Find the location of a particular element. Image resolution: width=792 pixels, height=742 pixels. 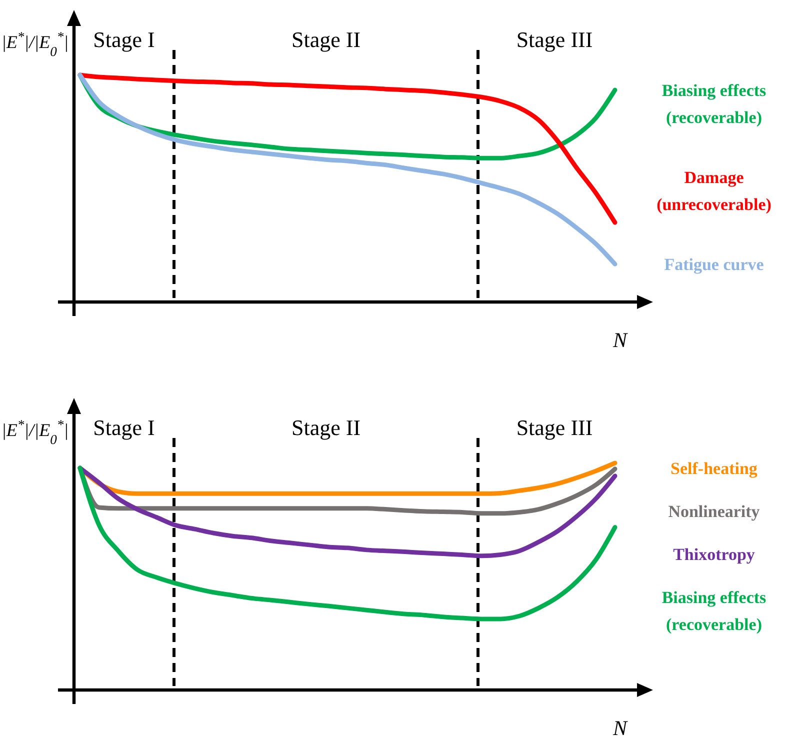

text: Thixotropy is located at coordinates (714, 554).